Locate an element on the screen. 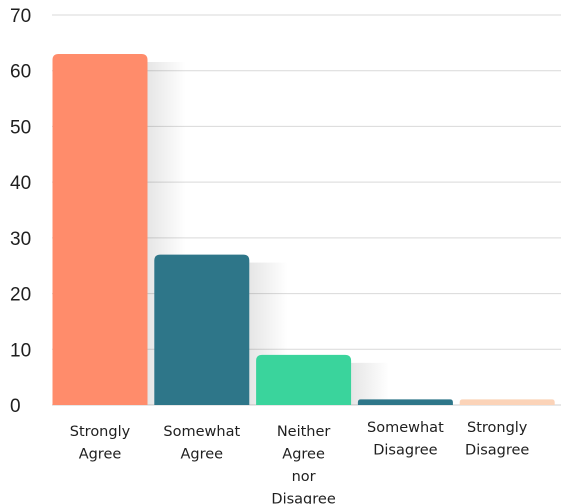  y-tick-label: 70 is located at coordinates (20, 16).